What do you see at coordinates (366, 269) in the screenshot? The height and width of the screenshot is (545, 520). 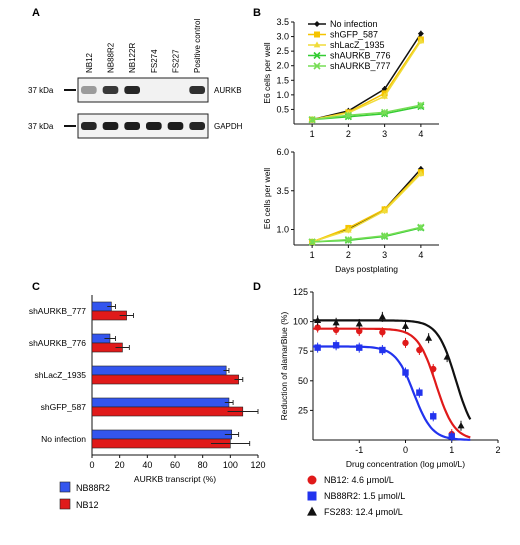 I see `x-axis-title: Days postplating` at bounding box center [366, 269].